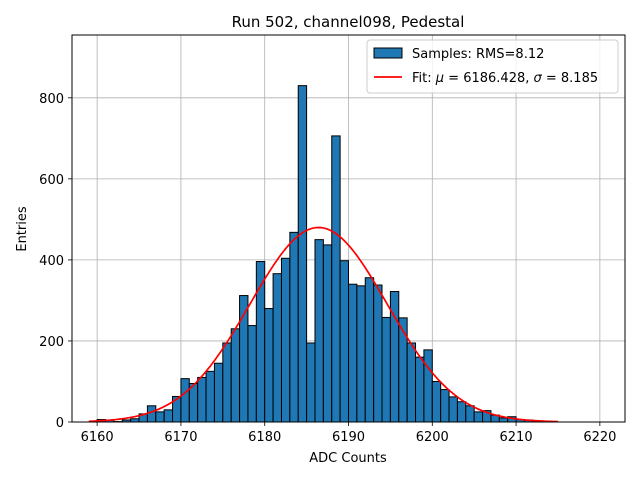  I want to click on legend-box, so click(492, 66).